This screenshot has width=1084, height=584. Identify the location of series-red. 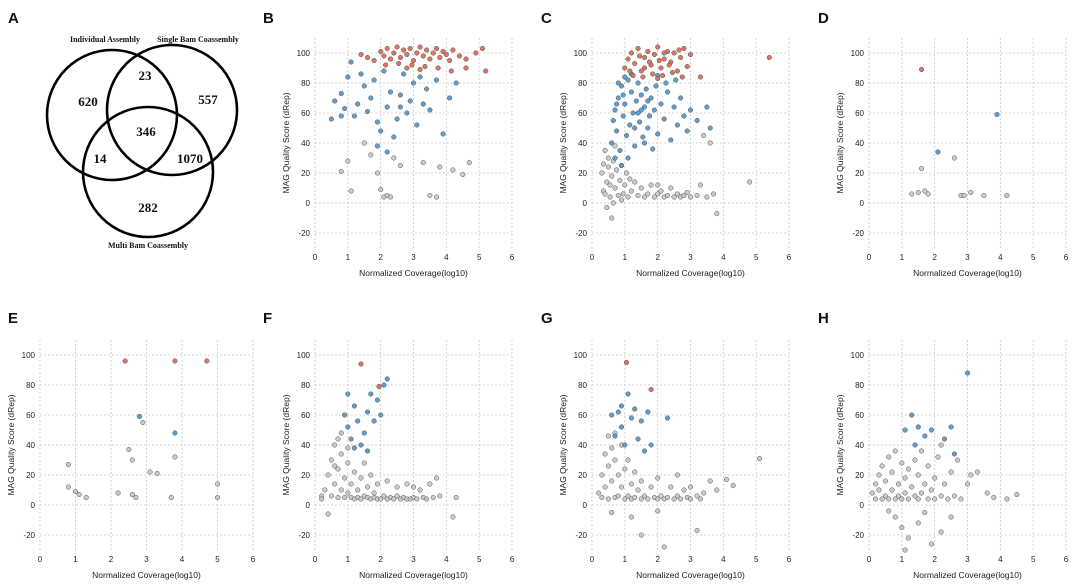
(921, 69).